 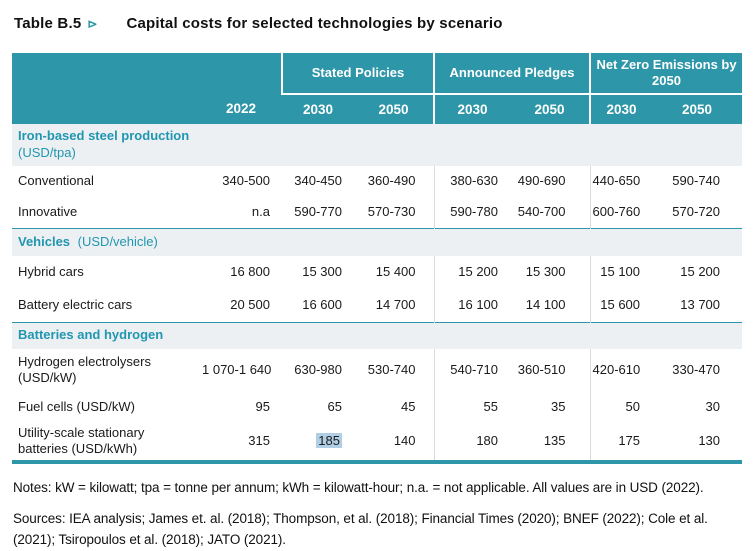 I want to click on table-number: Table B.5, so click(x=48, y=23).